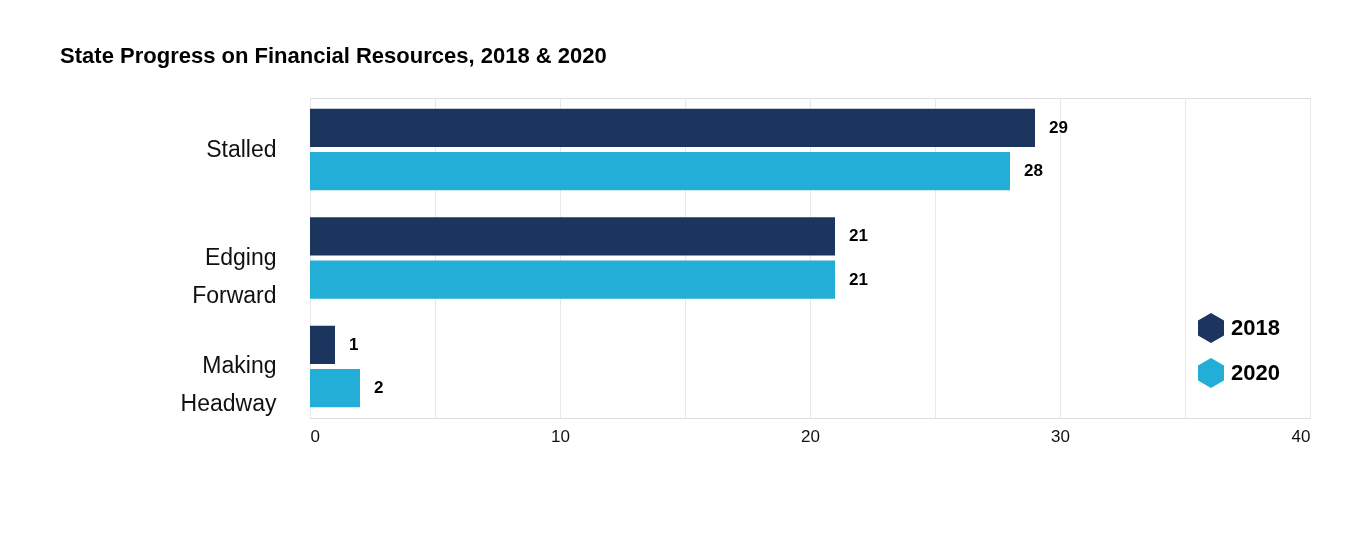  What do you see at coordinates (560, 436) in the screenshot?
I see `x-tick-label: 10` at bounding box center [560, 436].